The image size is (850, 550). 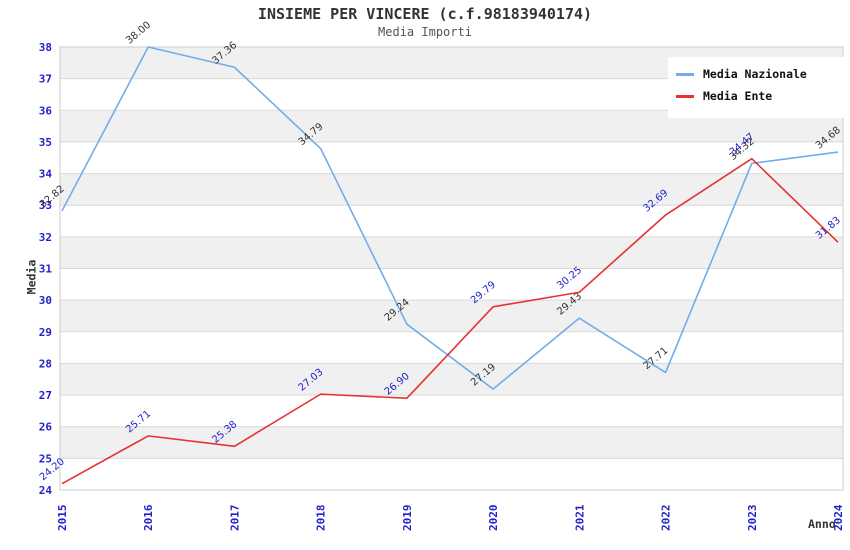 What do you see at coordinates (31, 277) in the screenshot?
I see `y-axis-title: Media` at bounding box center [31, 277].